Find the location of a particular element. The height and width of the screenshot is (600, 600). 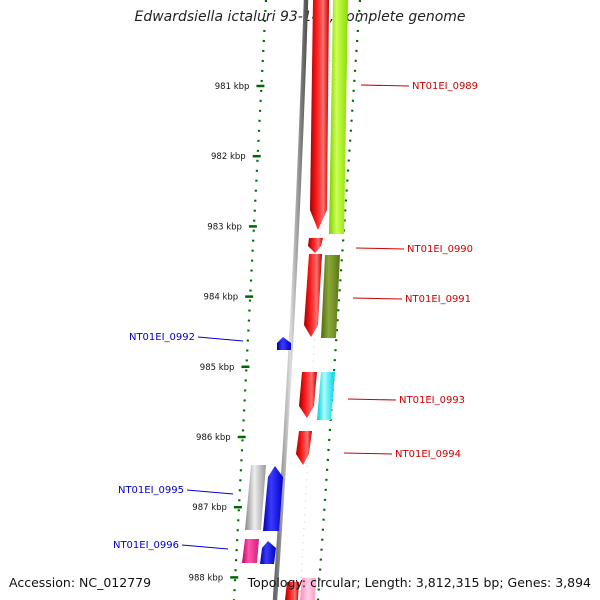

gene-feature-olive is located at coordinates (330, 296).